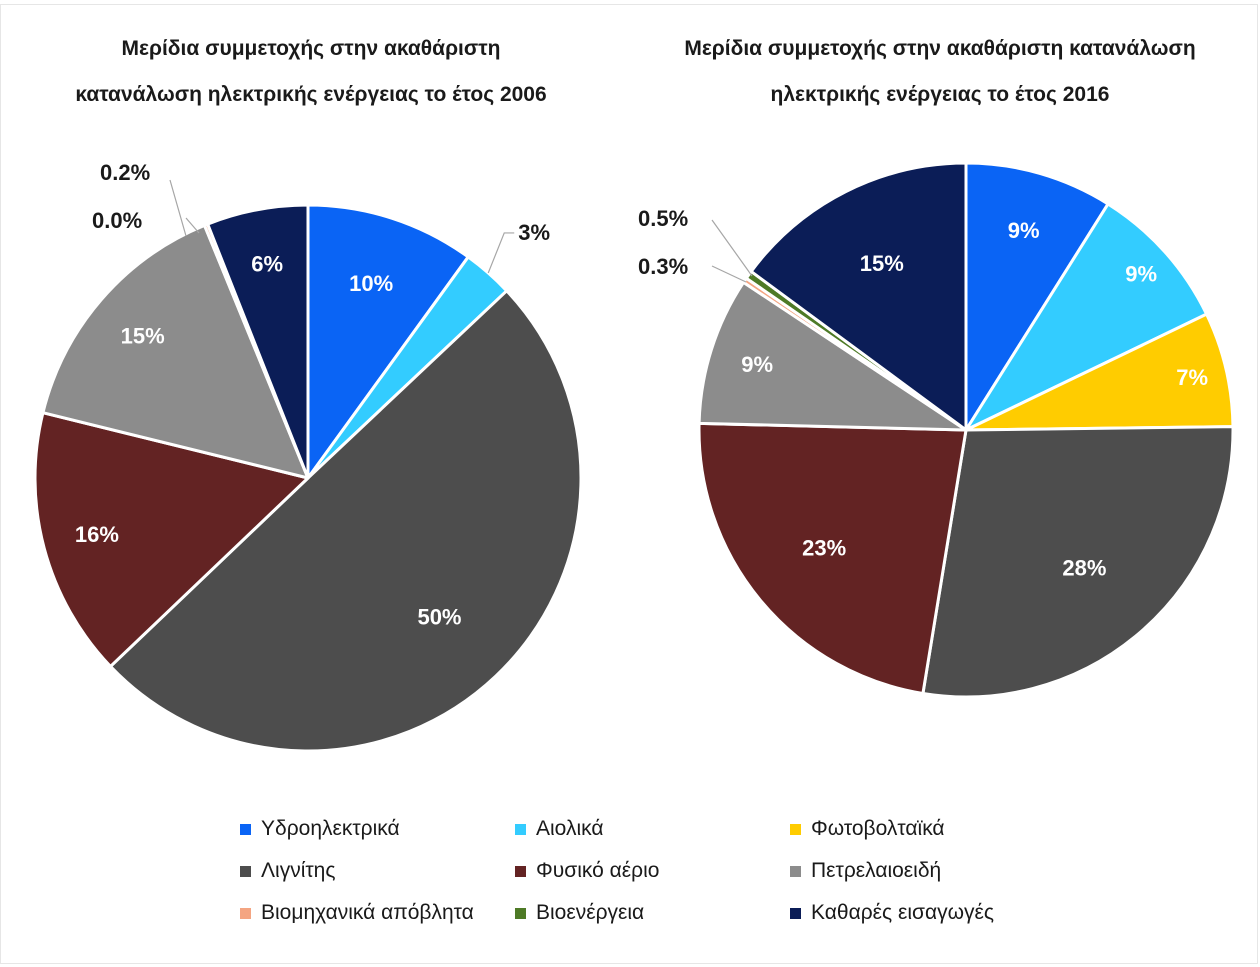 This screenshot has width=1260, height=967. What do you see at coordinates (902, 912) in the screenshot?
I see `legend-label: Καθαρές εισαγωγές` at bounding box center [902, 912].